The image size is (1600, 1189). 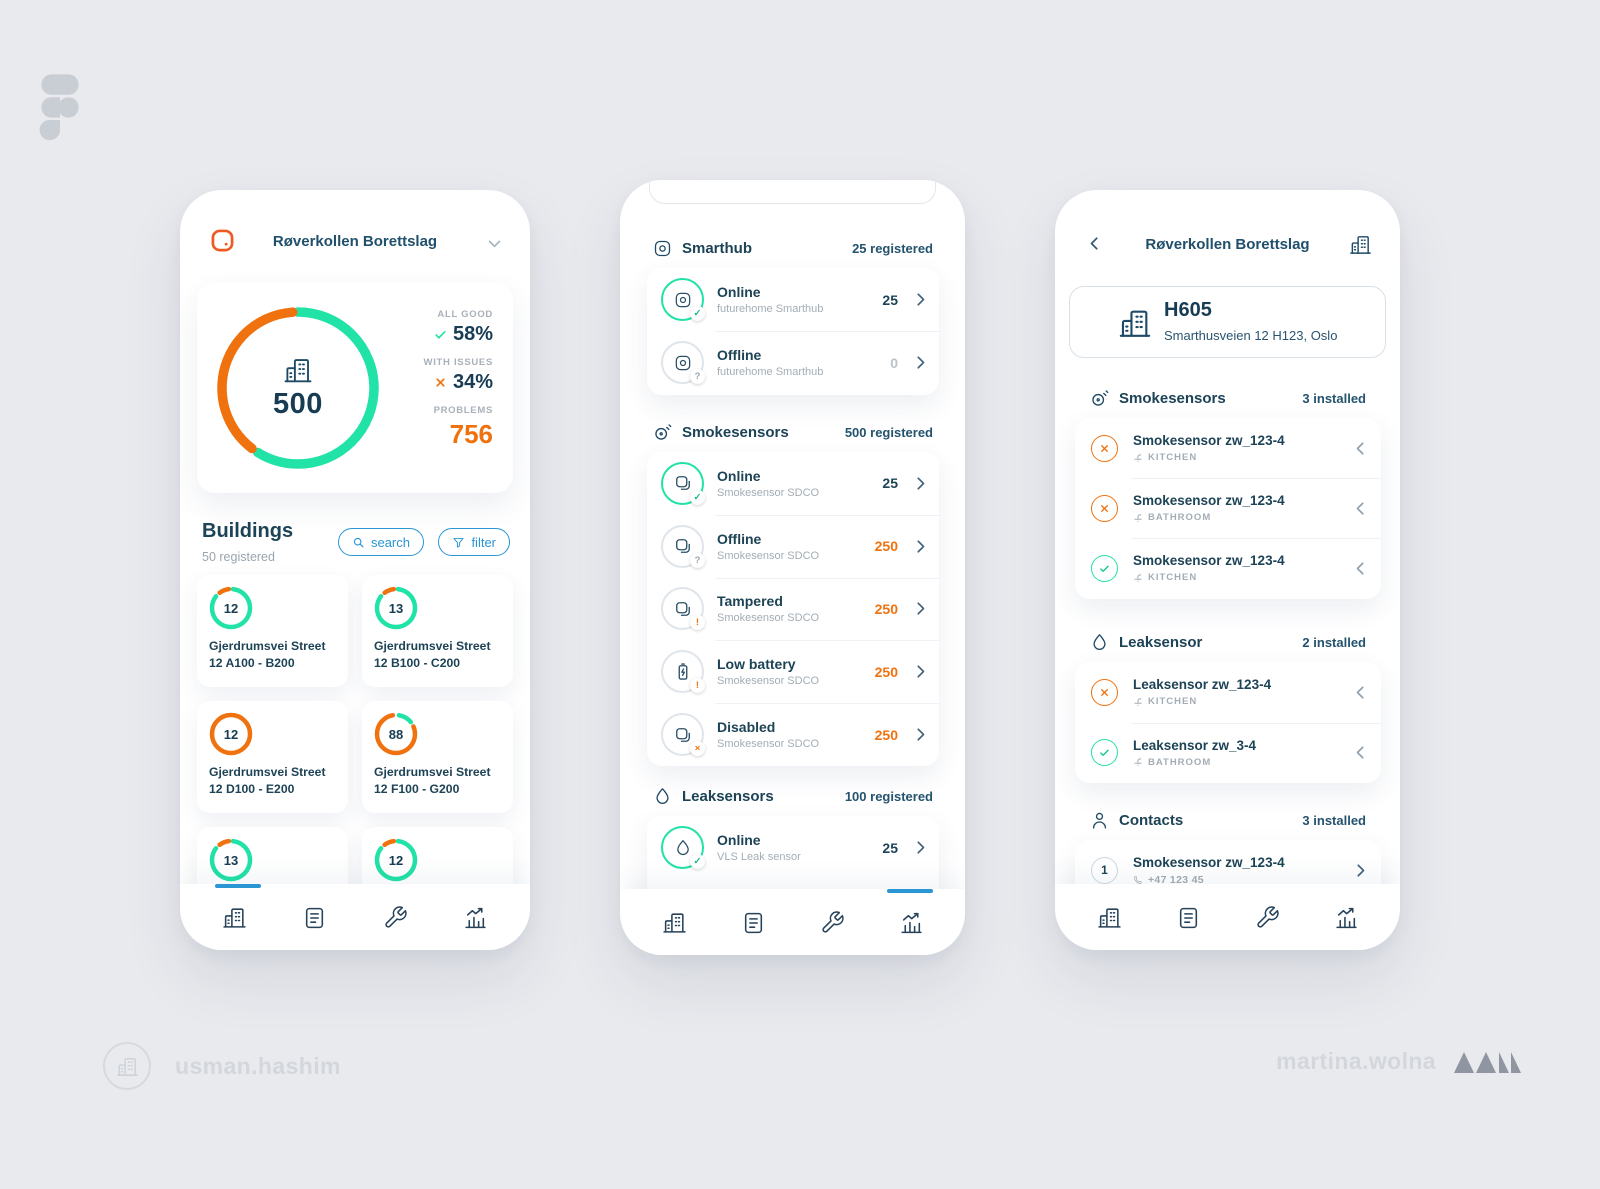 I want to click on section-count: 100 registered, so click(x=888, y=796).